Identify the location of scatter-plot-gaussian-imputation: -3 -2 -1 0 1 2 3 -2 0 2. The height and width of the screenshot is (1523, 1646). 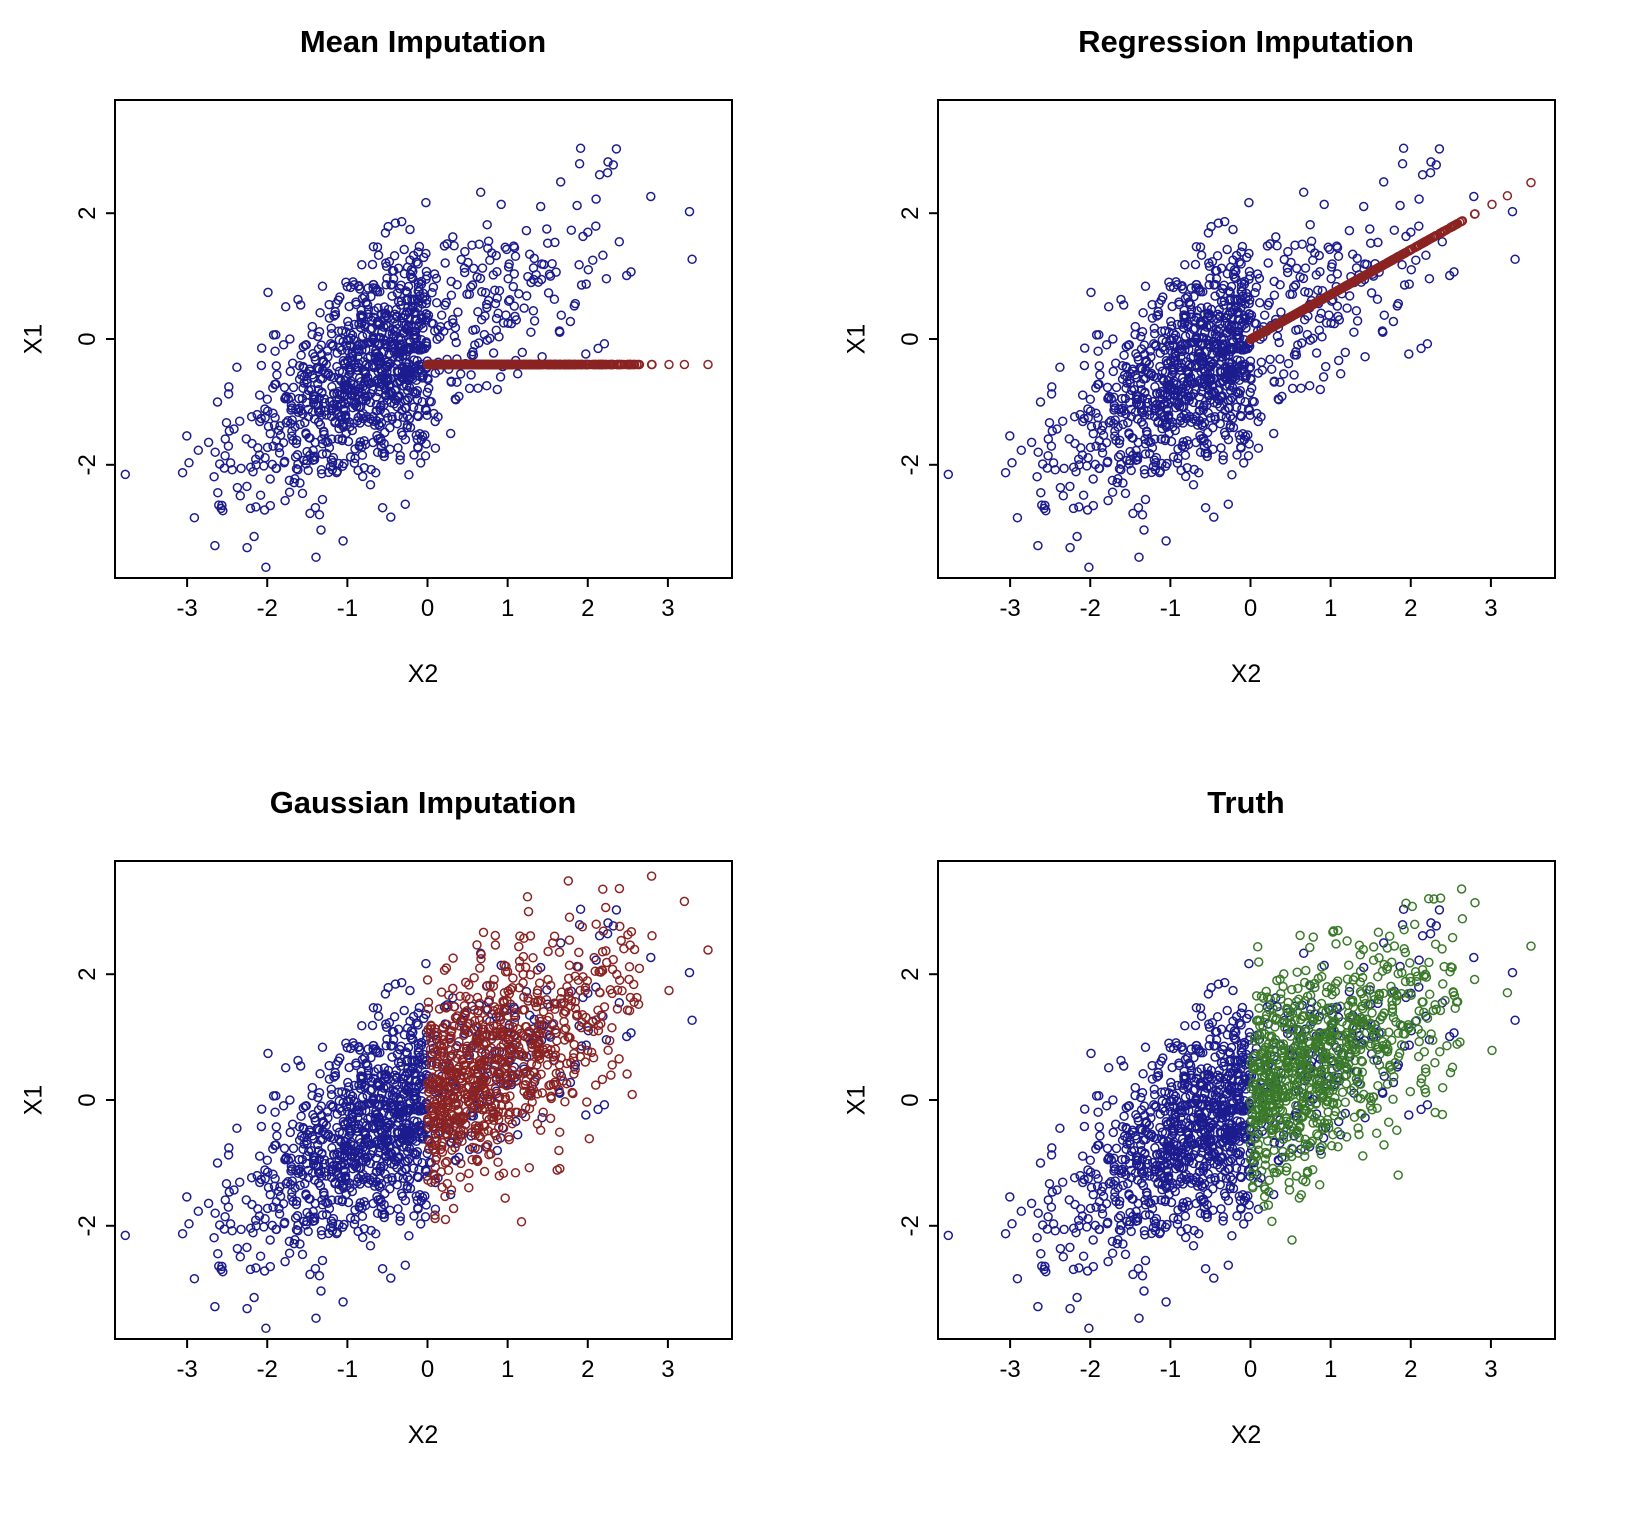
(403, 1121).